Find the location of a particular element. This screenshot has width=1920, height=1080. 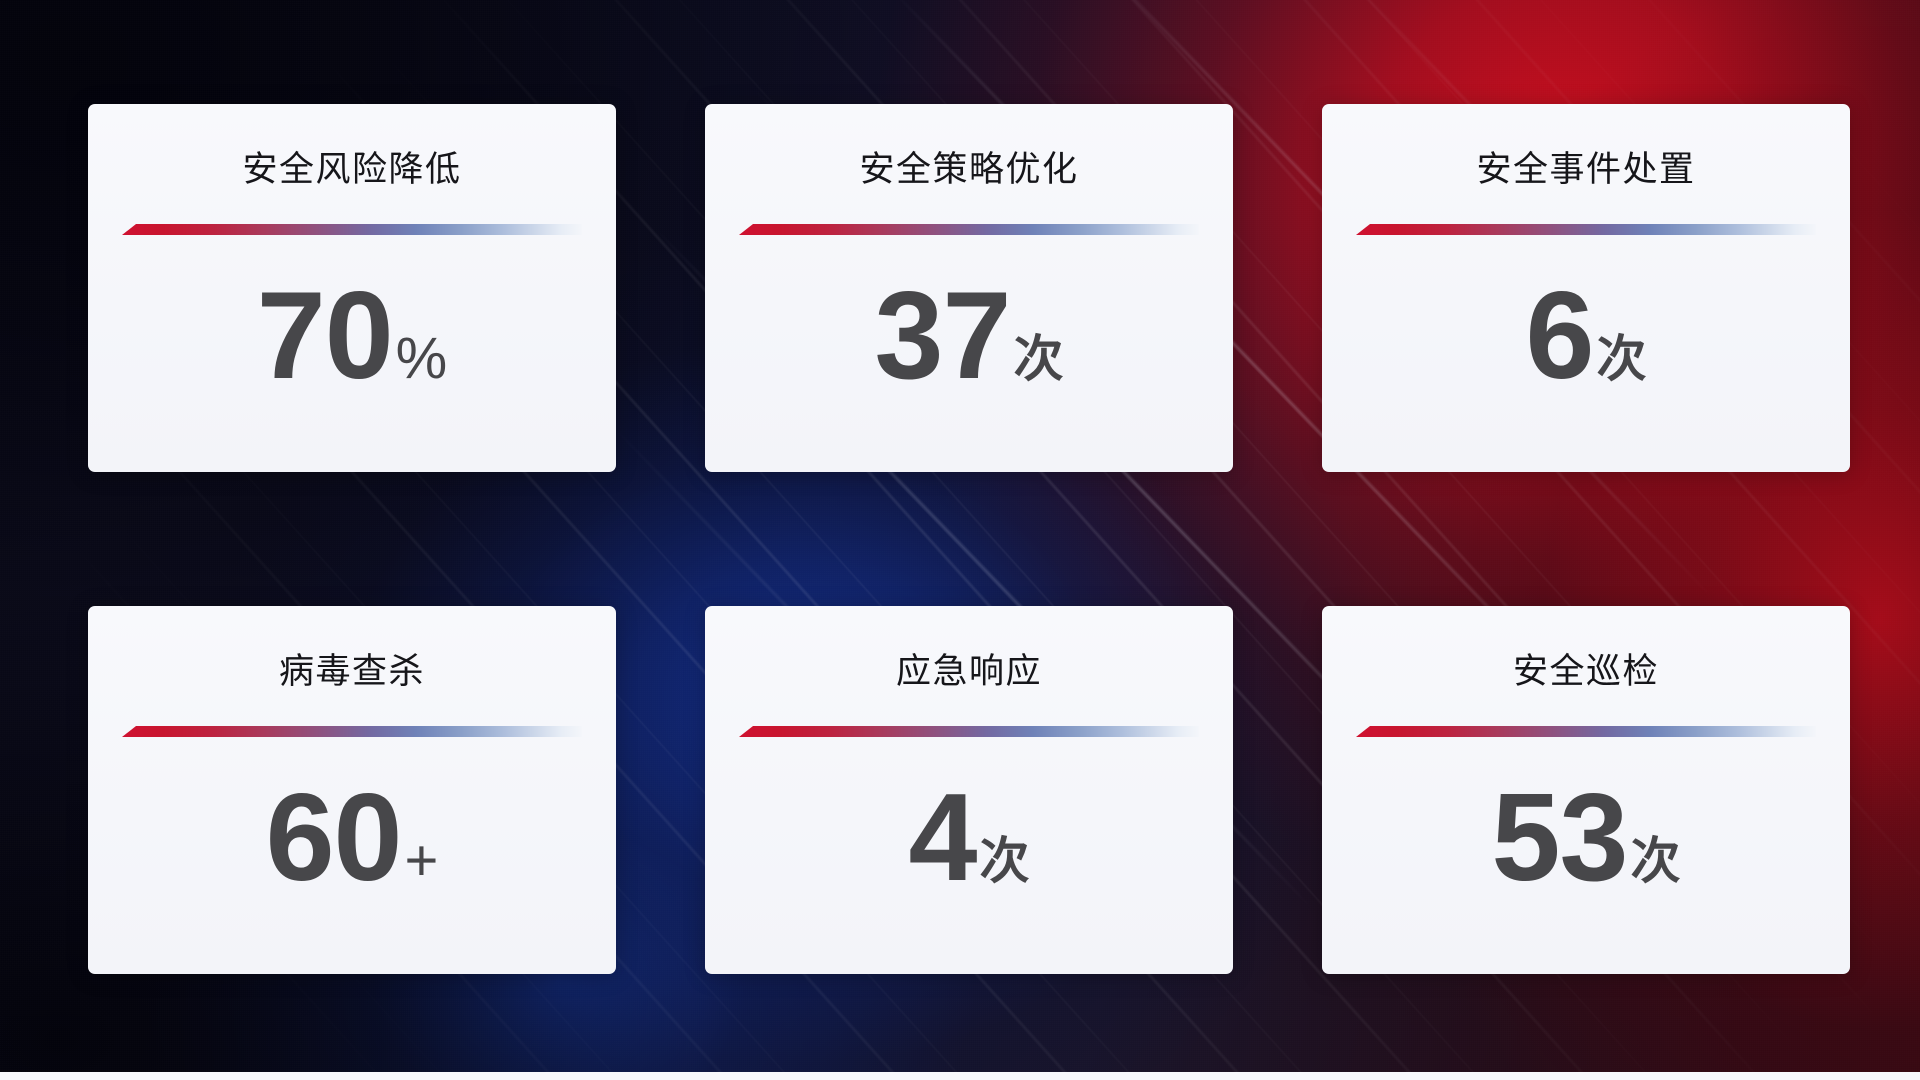

stat-card-title: 安全风险降低 is located at coordinates (352, 169).